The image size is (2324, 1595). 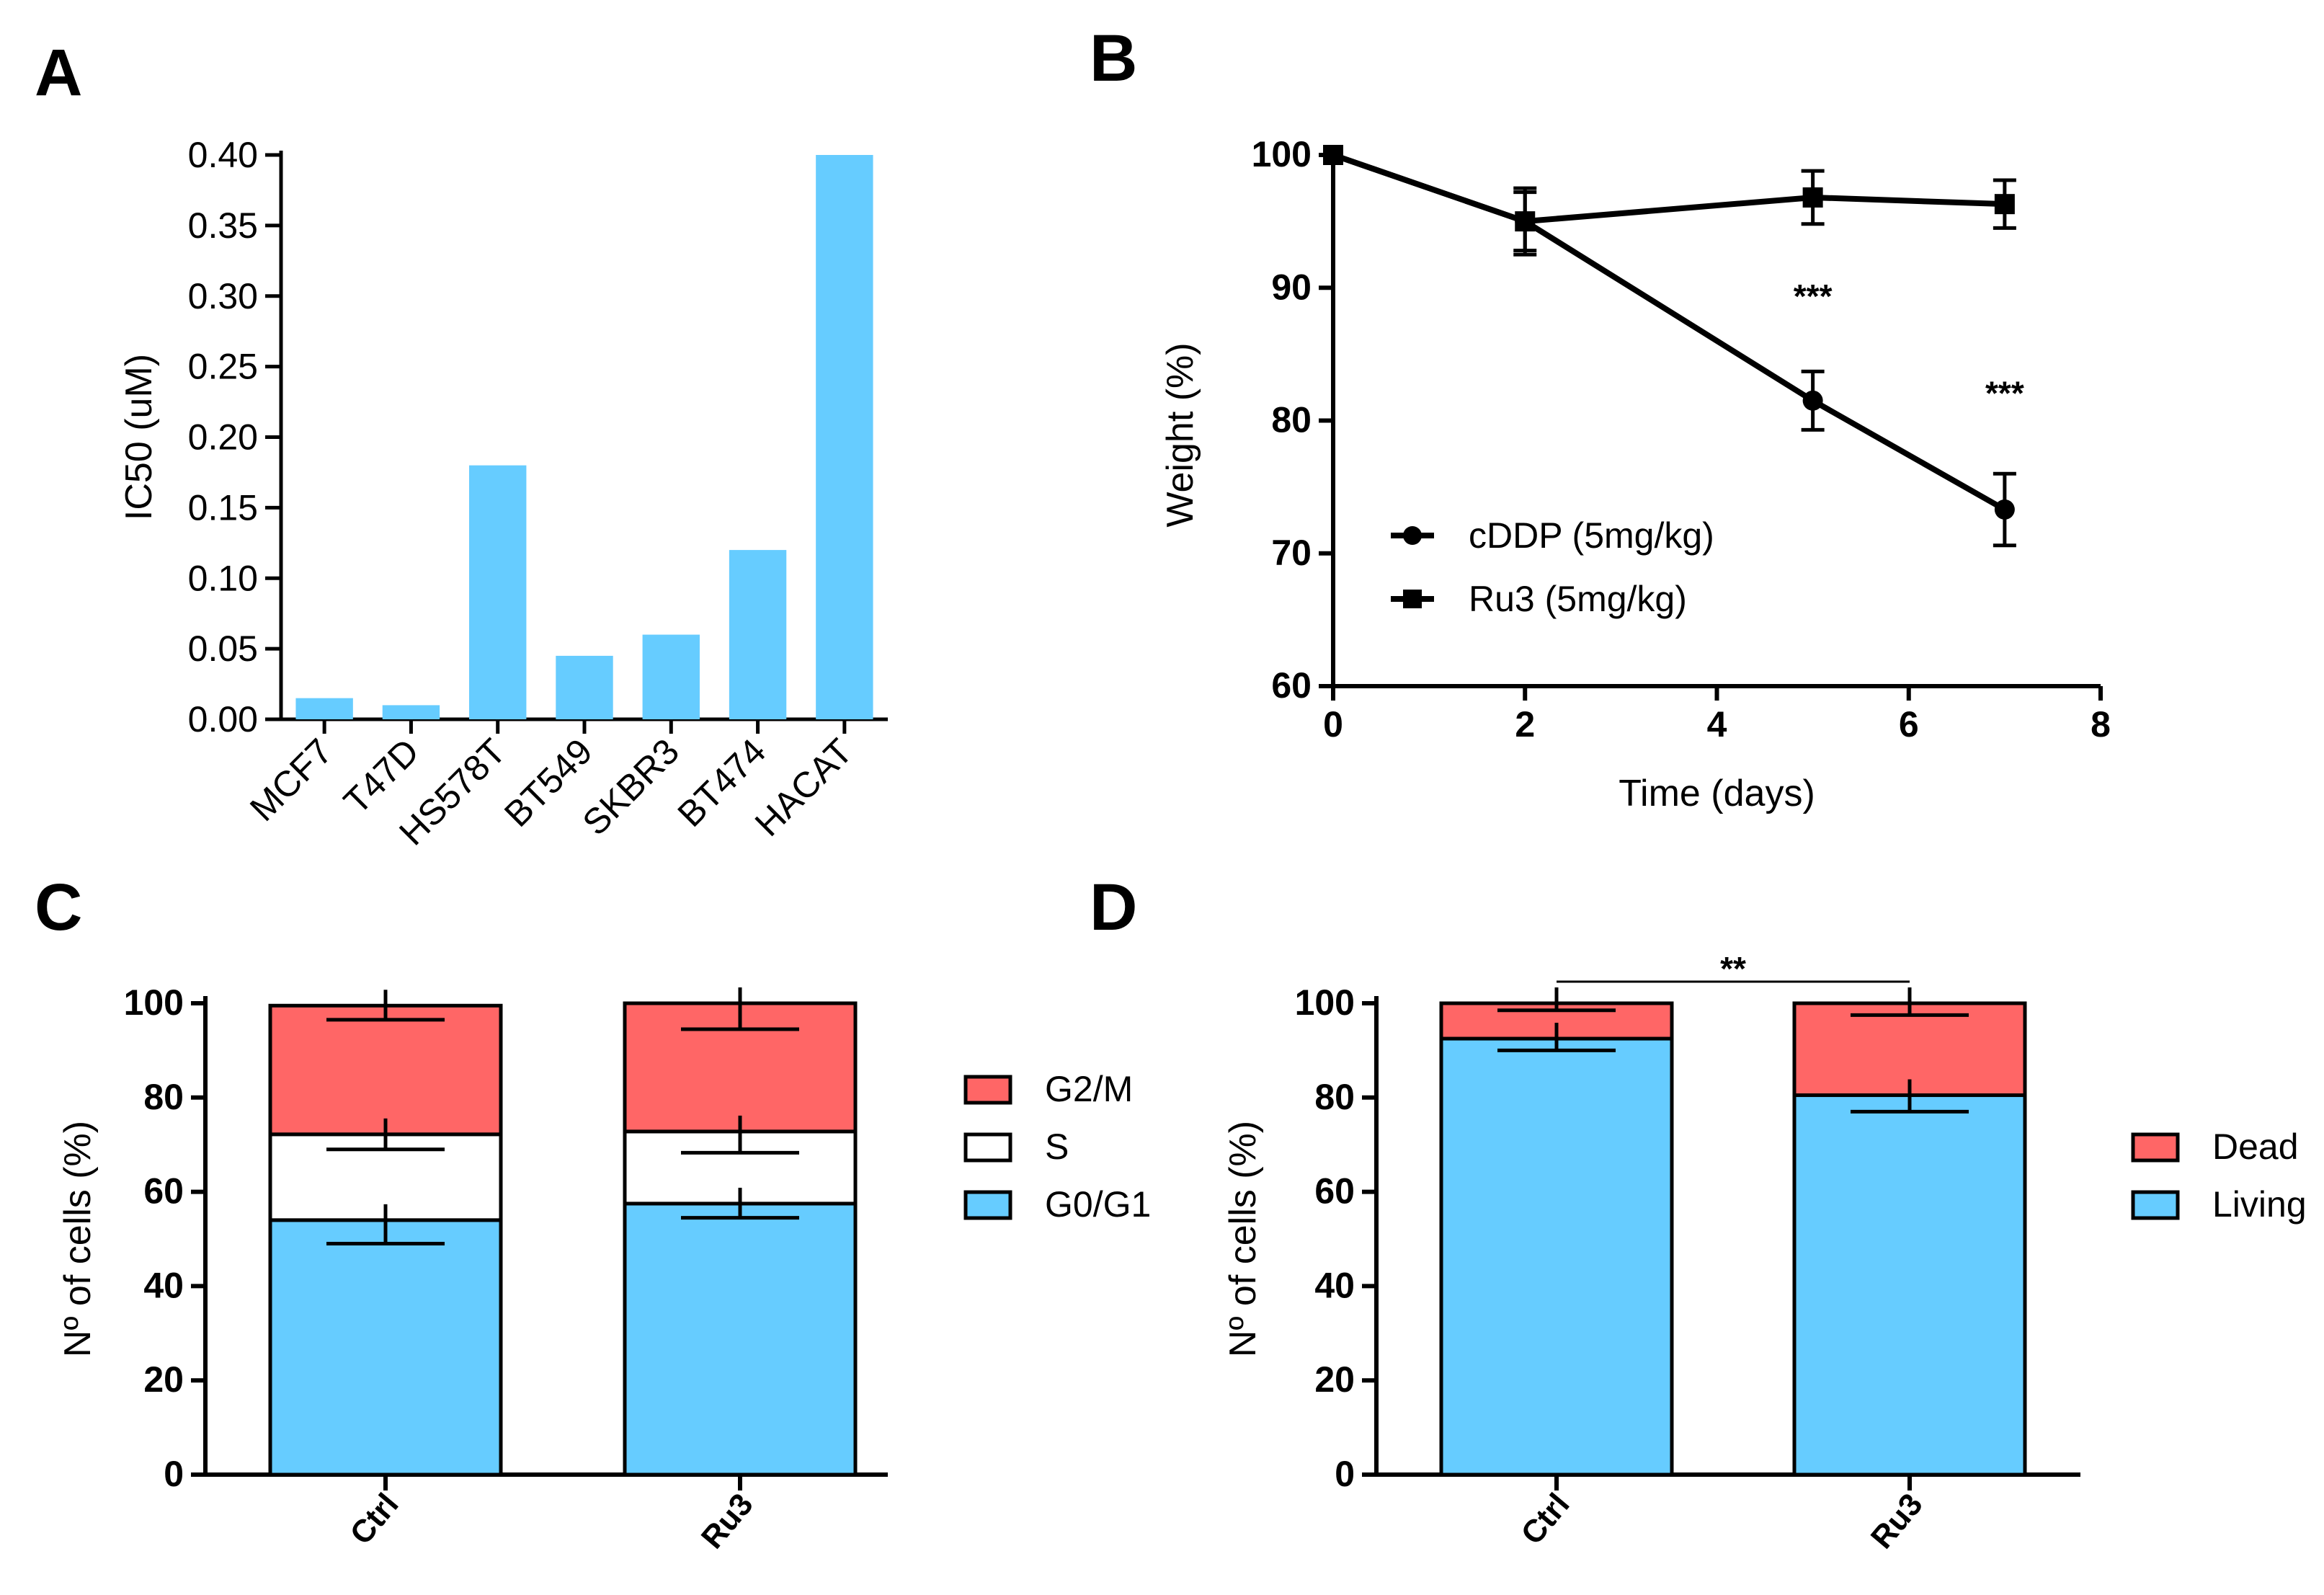 What do you see at coordinates (844, 437) in the screenshot?
I see `a-bar-hacat` at bounding box center [844, 437].